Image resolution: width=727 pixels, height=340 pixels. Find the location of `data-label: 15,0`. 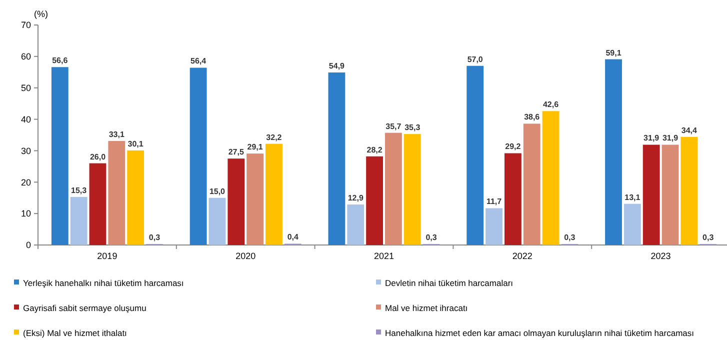

data-label: 15,0 is located at coordinates (217, 191).